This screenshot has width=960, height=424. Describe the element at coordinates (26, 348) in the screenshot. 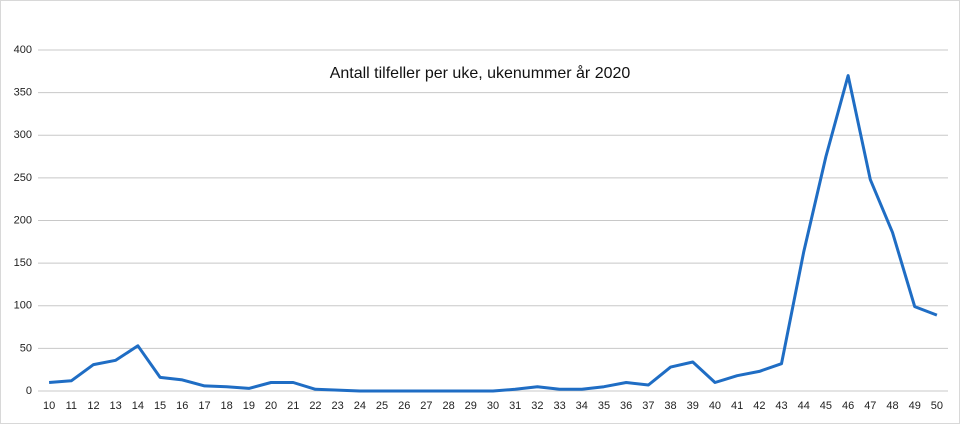

I see `y-tick-label: 50` at that location.